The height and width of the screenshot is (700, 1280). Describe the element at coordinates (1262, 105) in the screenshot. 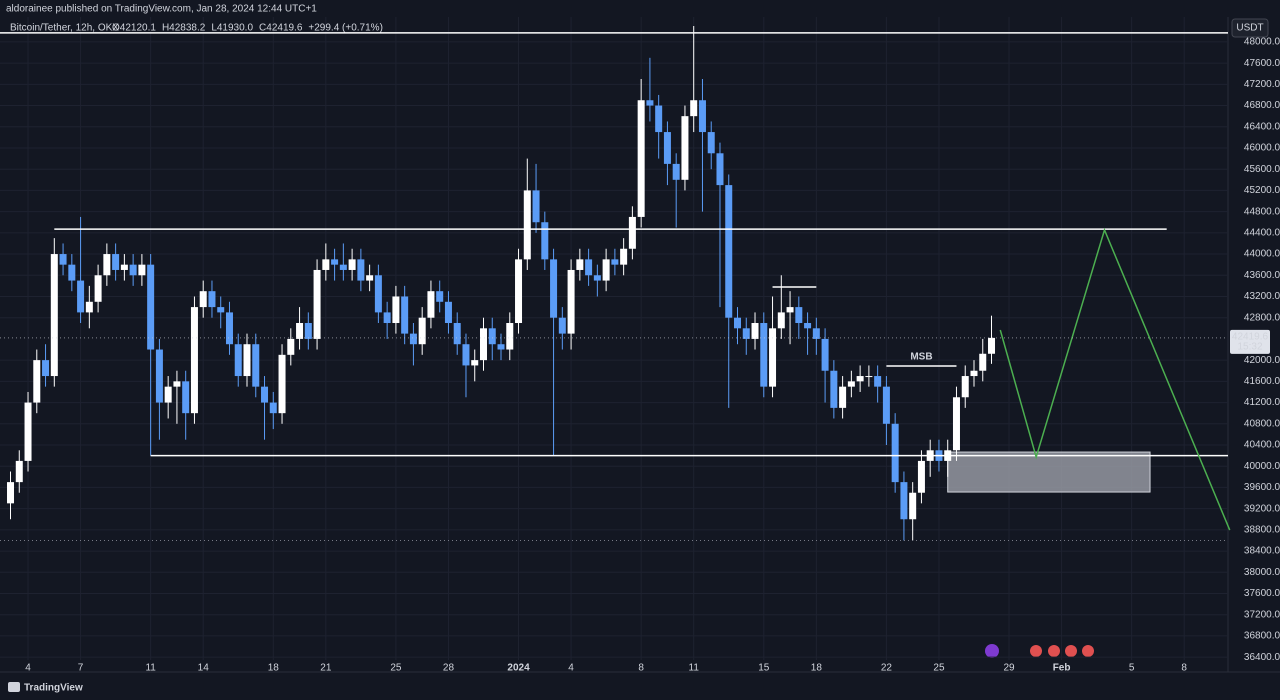

I see `y-tick-label: 46800.0` at that location.